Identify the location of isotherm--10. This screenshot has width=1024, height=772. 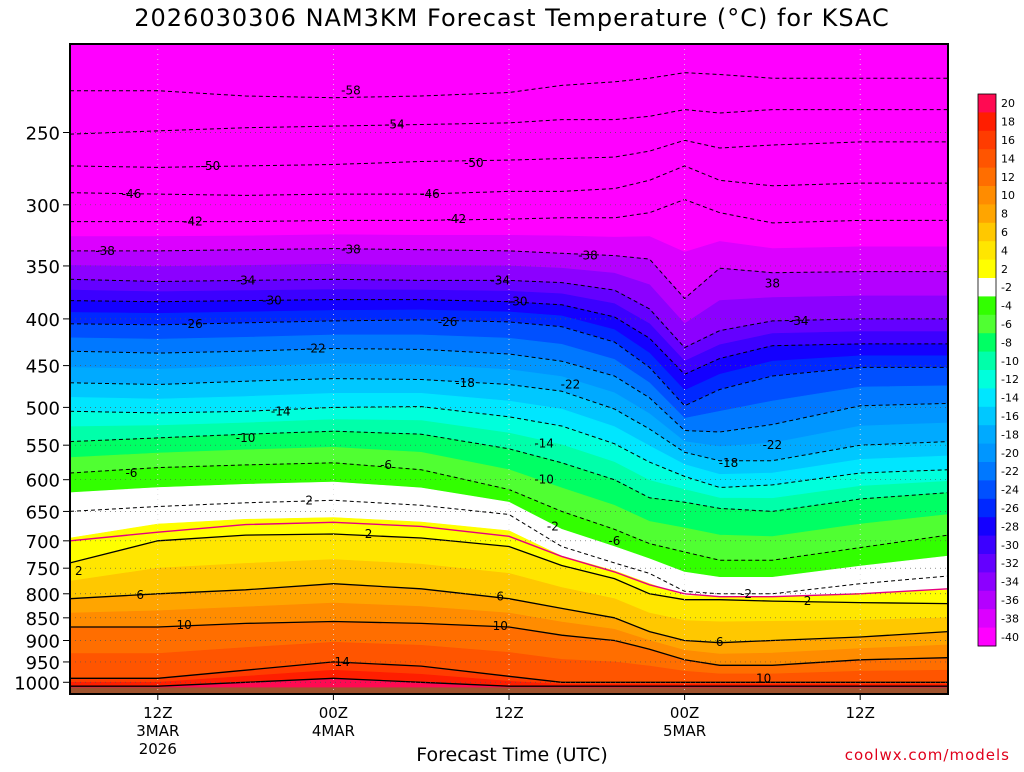
(509, 471).